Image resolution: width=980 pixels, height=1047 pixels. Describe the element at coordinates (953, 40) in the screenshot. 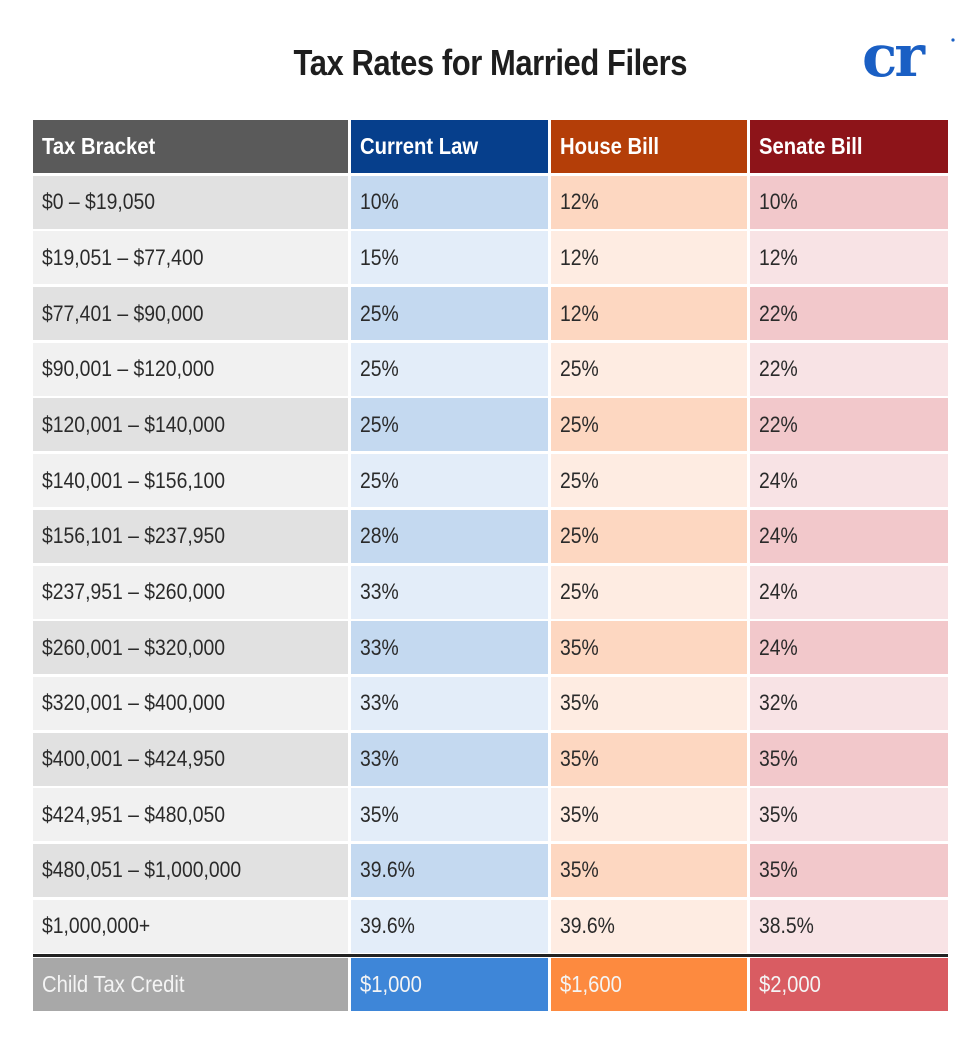

I see `logo-trademark-dot` at that location.